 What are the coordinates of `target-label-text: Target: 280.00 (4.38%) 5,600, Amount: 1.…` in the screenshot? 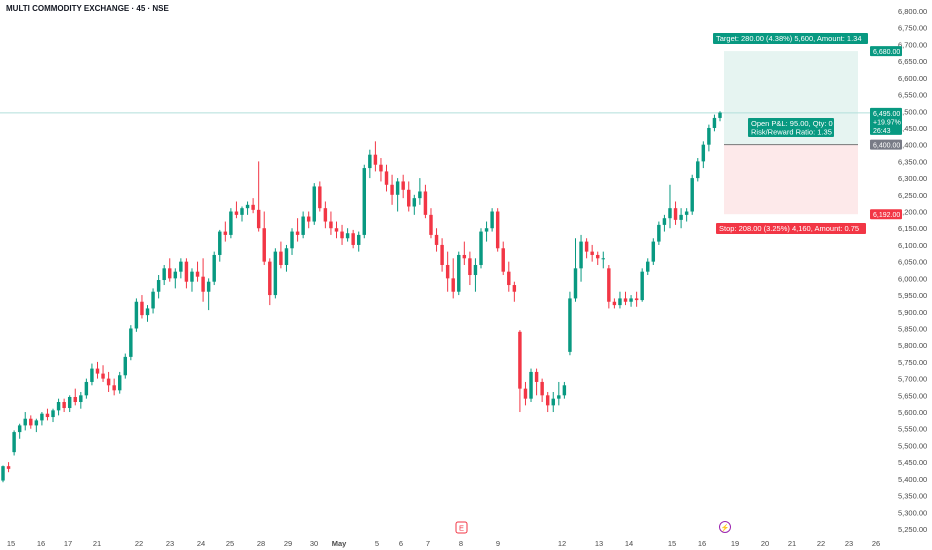 It's located at (789, 38).